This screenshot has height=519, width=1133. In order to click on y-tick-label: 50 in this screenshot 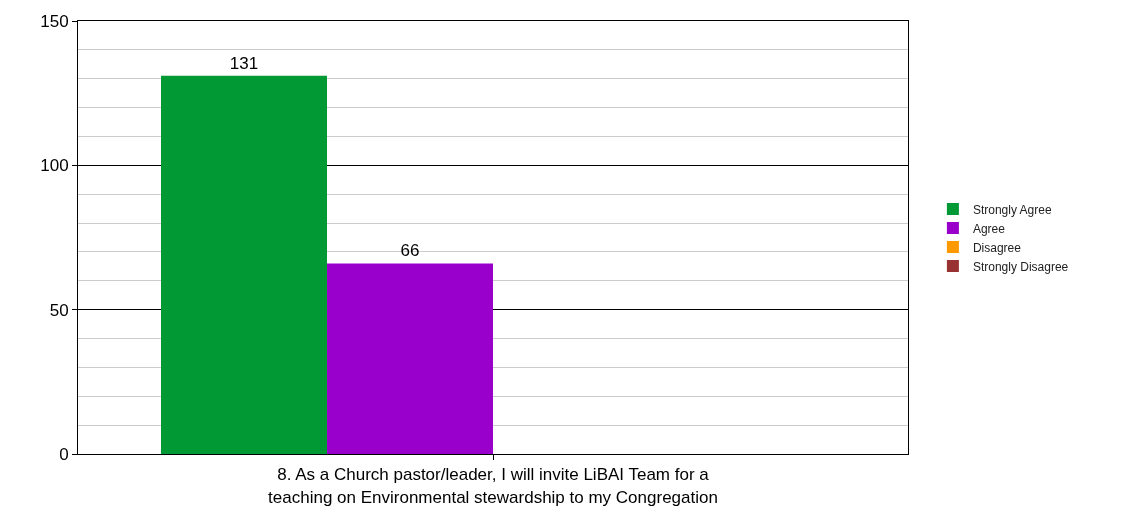, I will do `click(59, 310)`.